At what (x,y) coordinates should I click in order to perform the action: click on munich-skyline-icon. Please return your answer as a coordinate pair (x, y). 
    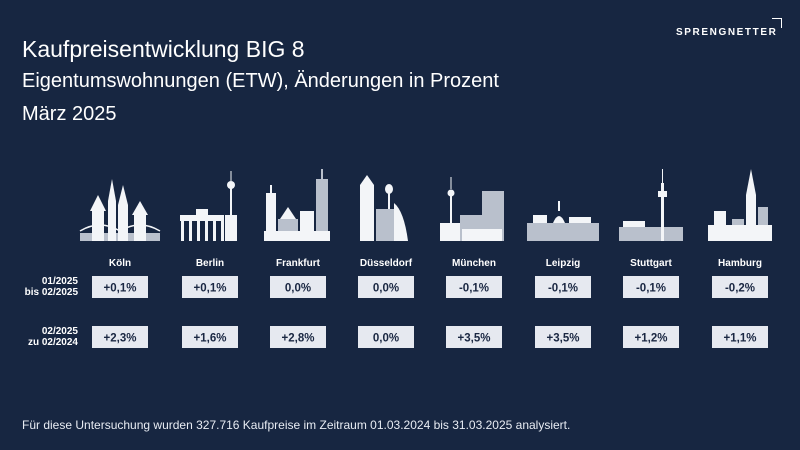
    Looking at the image, I should click on (472, 209).